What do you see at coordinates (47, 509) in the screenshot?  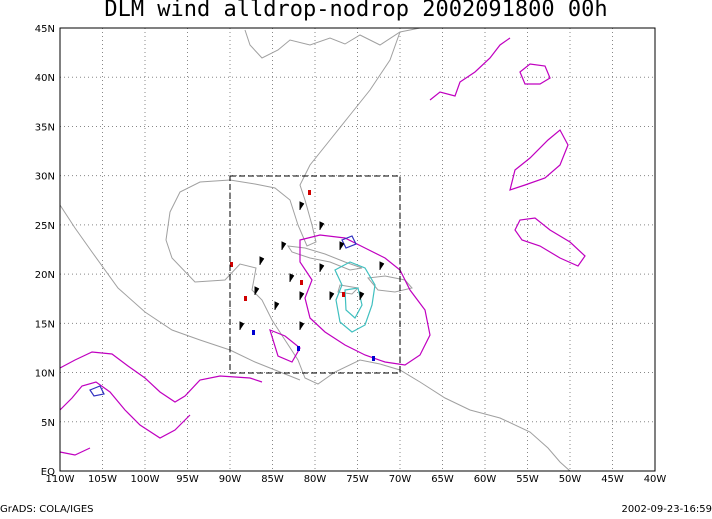 I see `footer-left: GrADS: COLA/IGES` at bounding box center [47, 509].